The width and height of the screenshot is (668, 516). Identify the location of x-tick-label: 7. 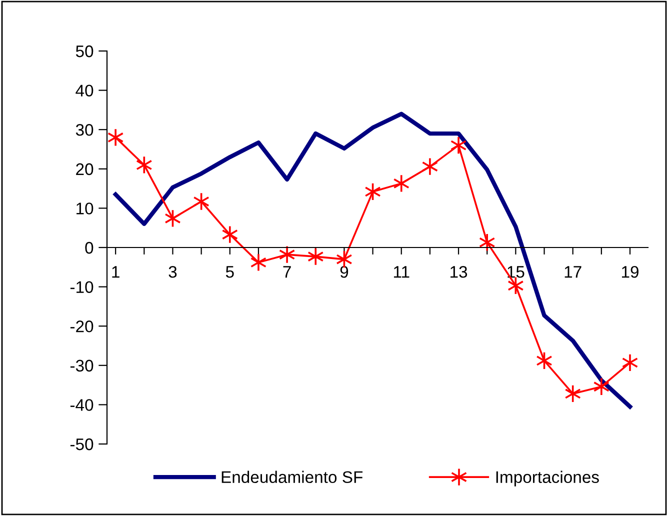
(287, 272).